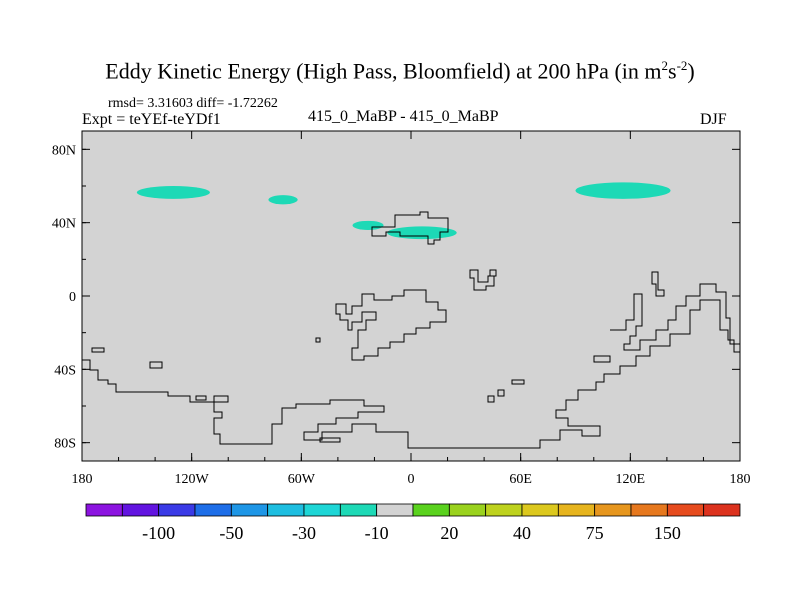 Image resolution: width=800 pixels, height=600 pixels. What do you see at coordinates (330, 440) in the screenshot?
I see `coastline-isle-h` at bounding box center [330, 440].